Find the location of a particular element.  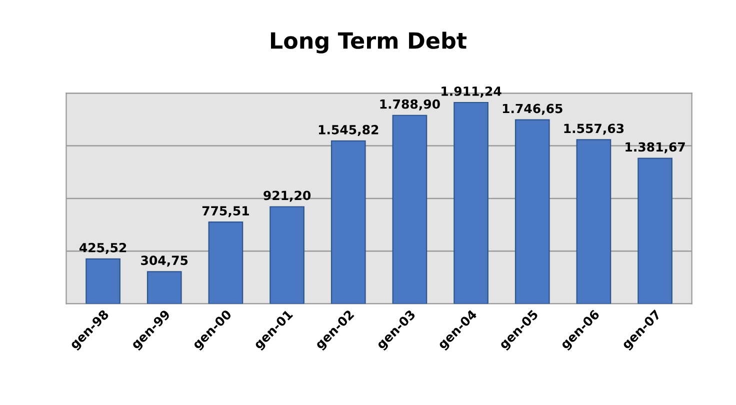

data-label: 1.746,65 is located at coordinates (532, 109).